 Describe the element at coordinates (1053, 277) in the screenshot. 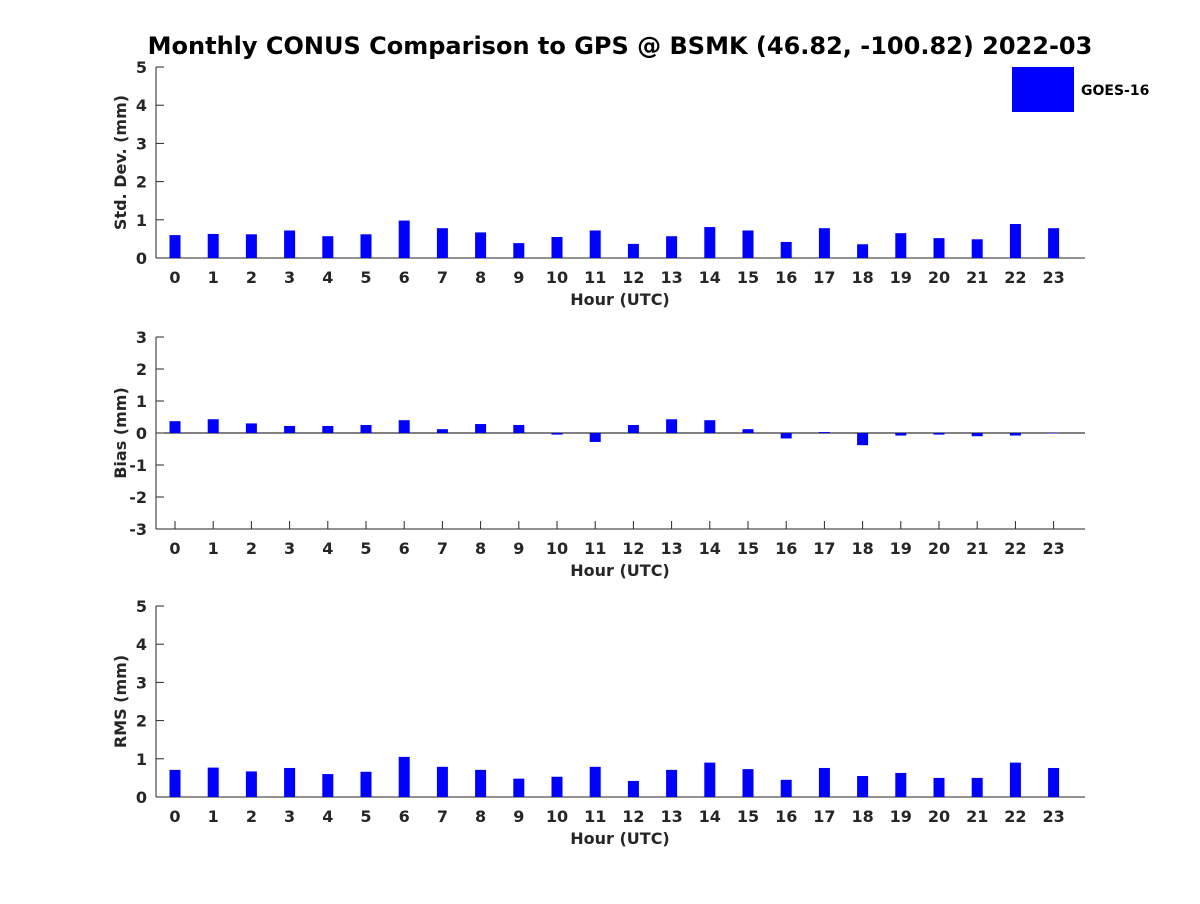

I see `x-tick-label: 23` at that location.